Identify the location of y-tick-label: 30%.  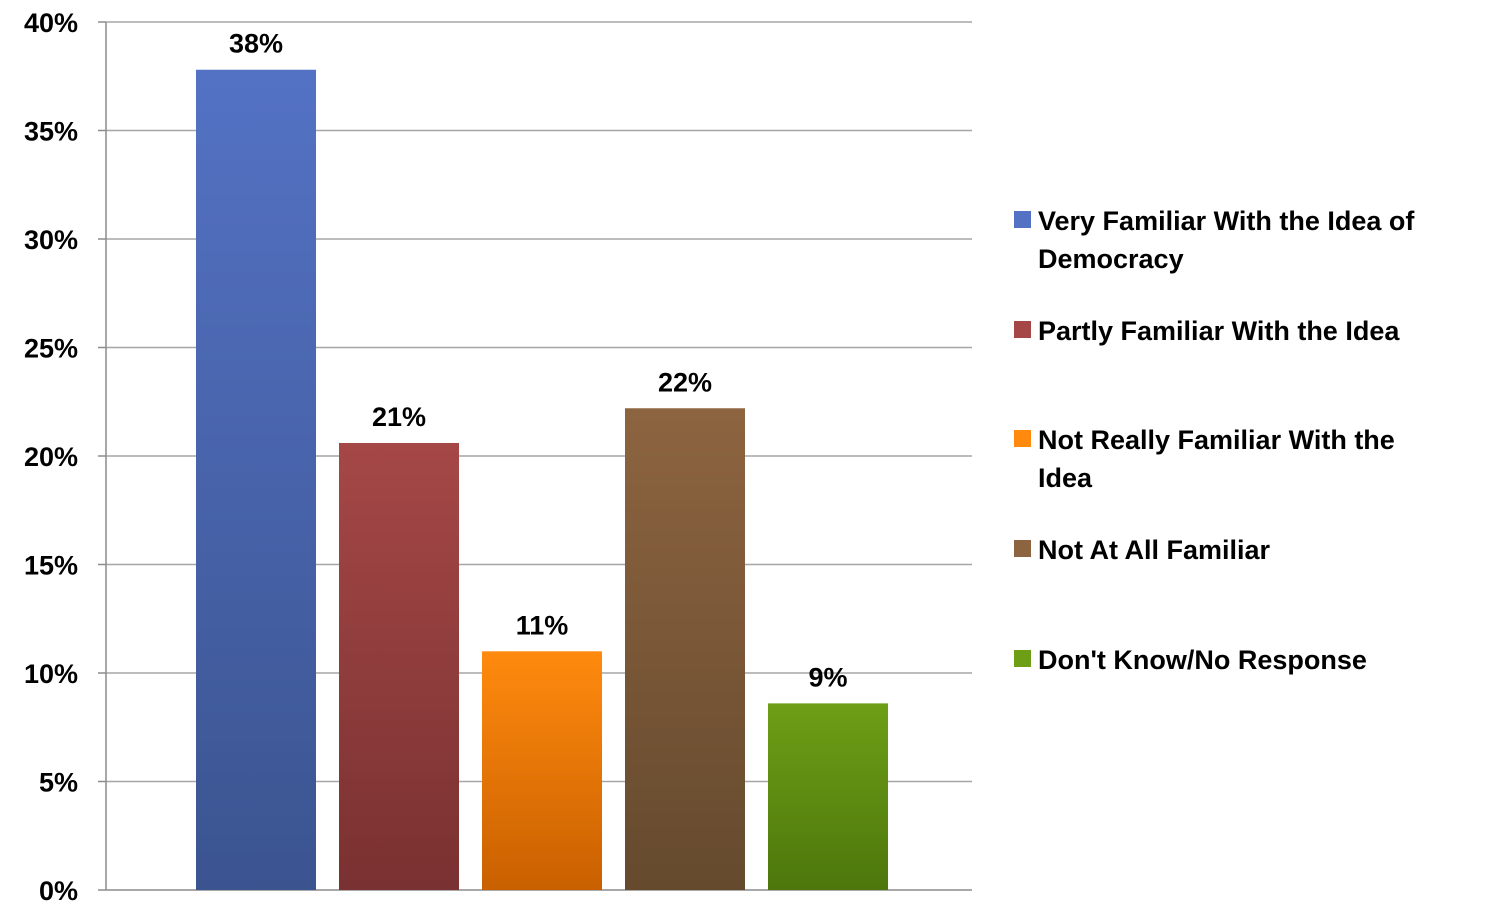
(51, 240).